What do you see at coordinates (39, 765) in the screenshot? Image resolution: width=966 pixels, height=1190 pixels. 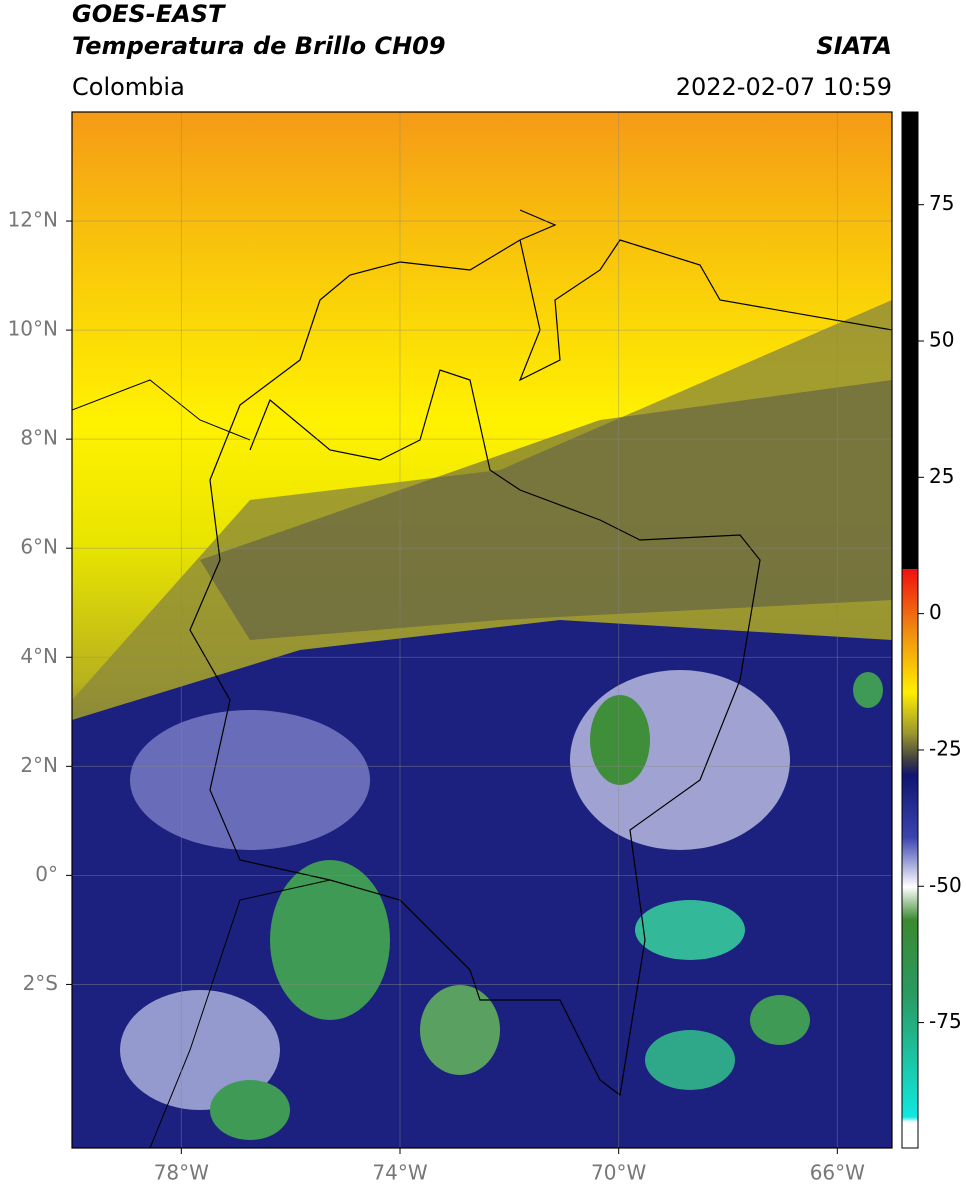 I see `lat-tick-label: 2°N` at bounding box center [39, 765].